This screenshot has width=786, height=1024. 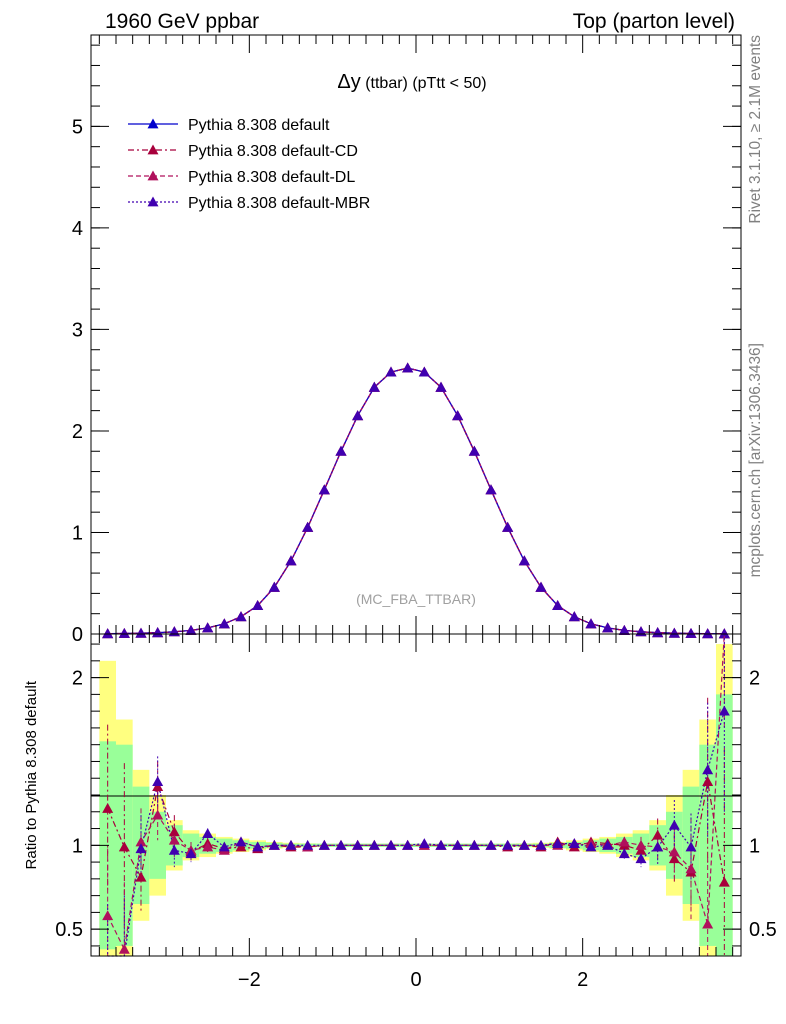 I want to click on legend-label-2: Pythia 8.308 default-DL, so click(x=271, y=177).